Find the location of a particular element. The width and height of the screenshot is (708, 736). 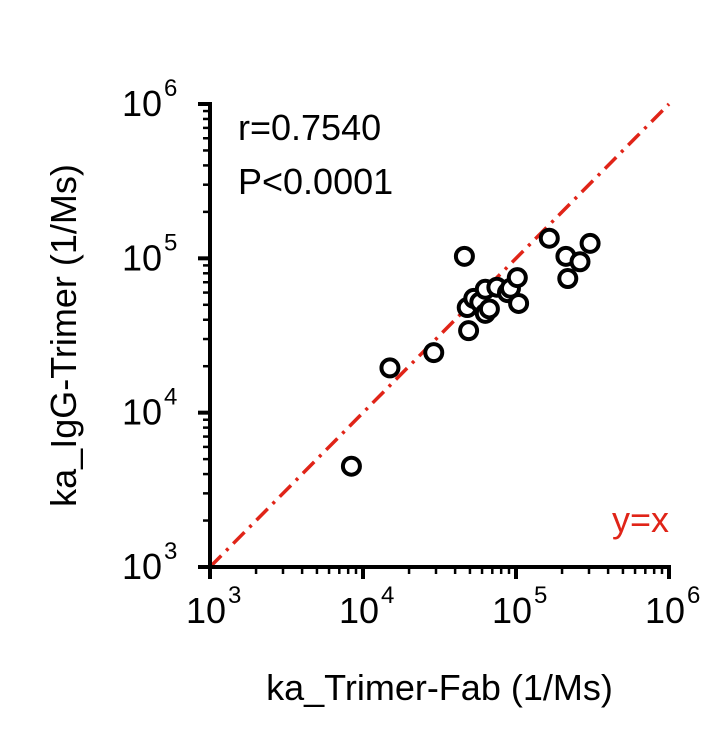

data-points is located at coordinates (470, 352).